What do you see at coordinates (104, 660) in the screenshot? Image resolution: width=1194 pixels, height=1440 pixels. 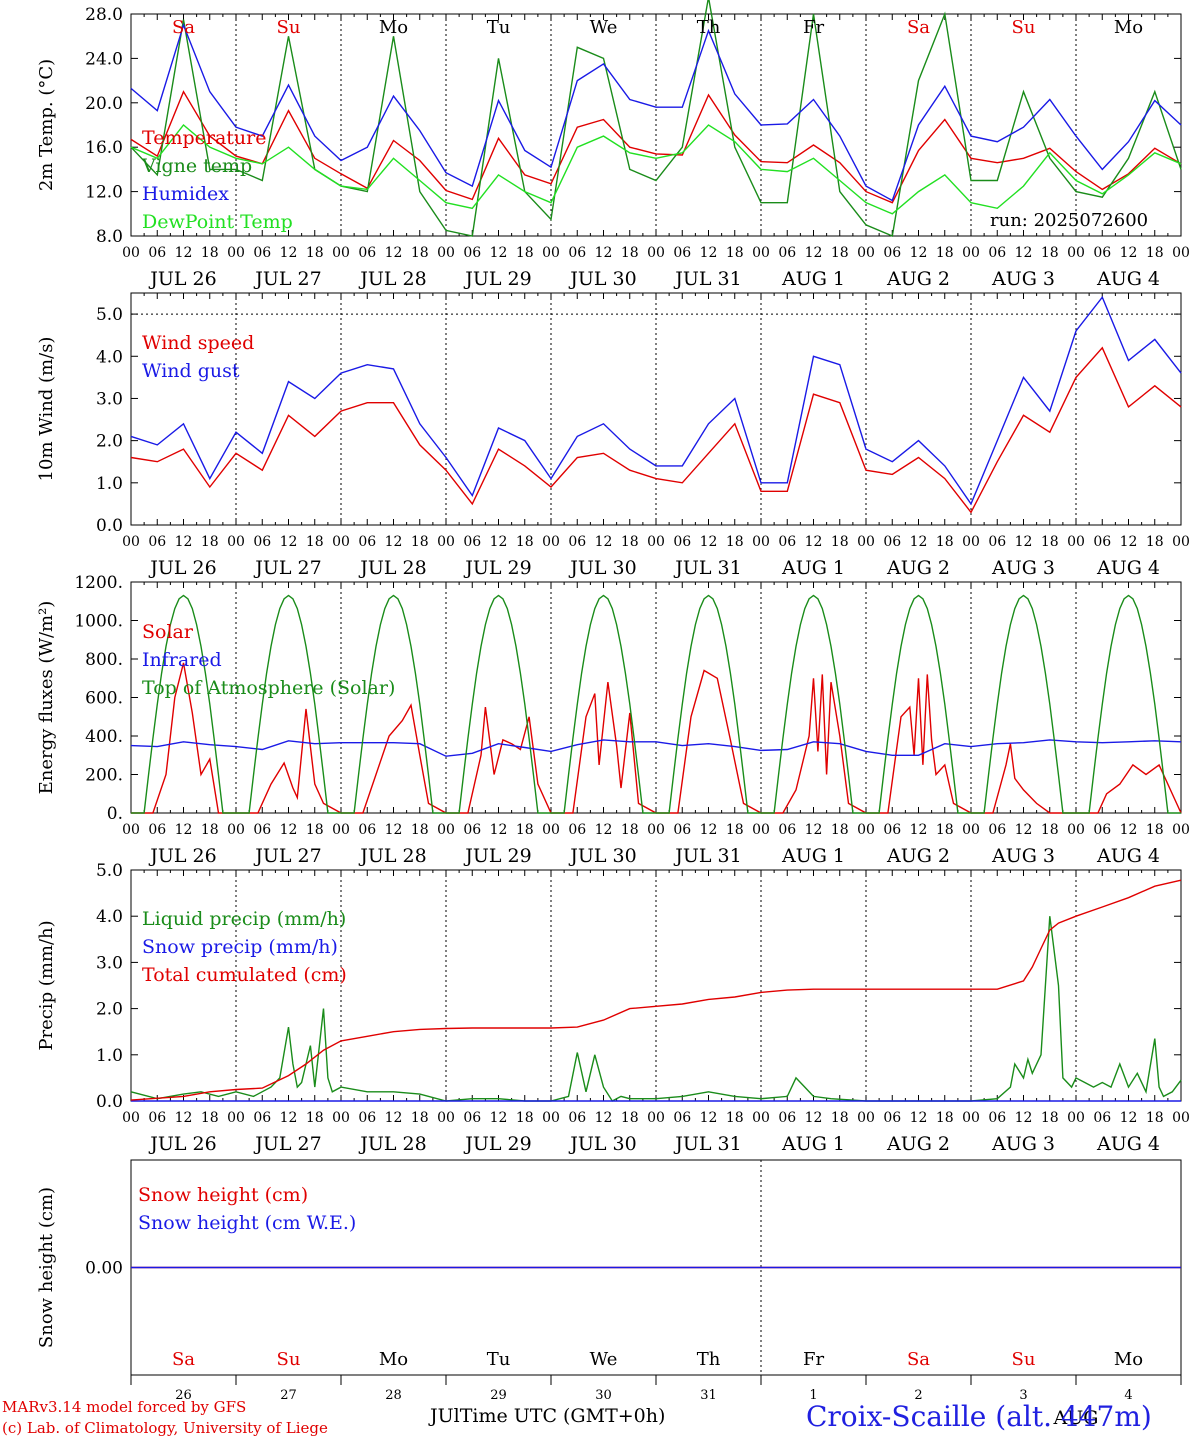 I see `y-tick-label: 800.` at bounding box center [104, 660].